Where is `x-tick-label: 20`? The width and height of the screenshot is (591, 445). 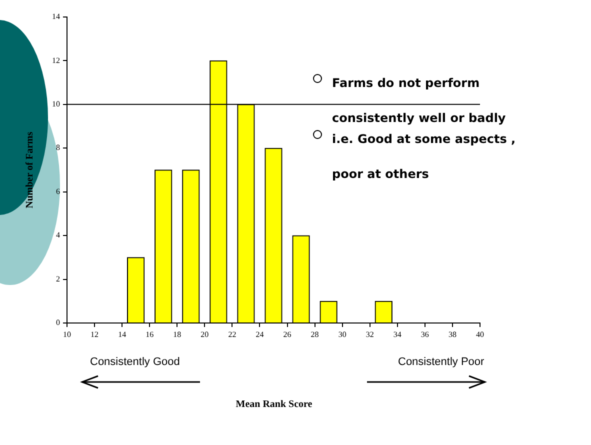
x-tick-label: 20 is located at coordinates (204, 334).